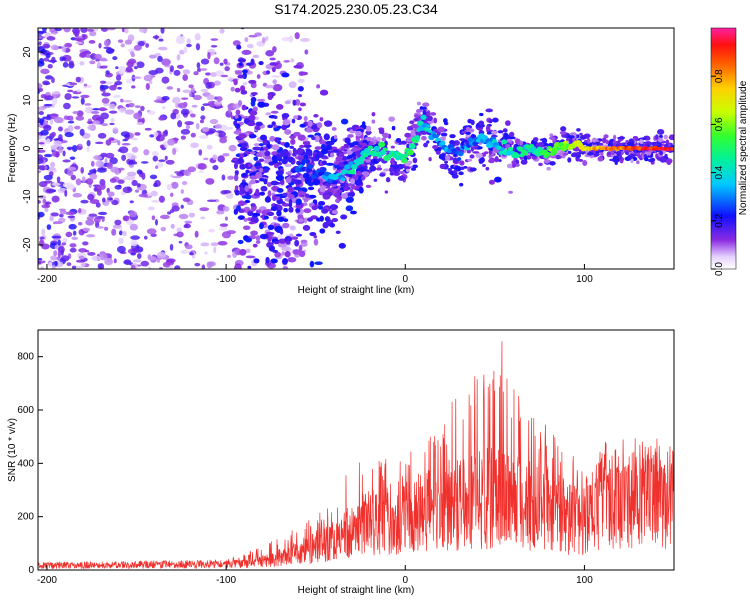 The height and width of the screenshot is (600, 750). Describe the element at coordinates (25, 357) in the screenshot. I see `snr-ytick-label: 800` at that location.